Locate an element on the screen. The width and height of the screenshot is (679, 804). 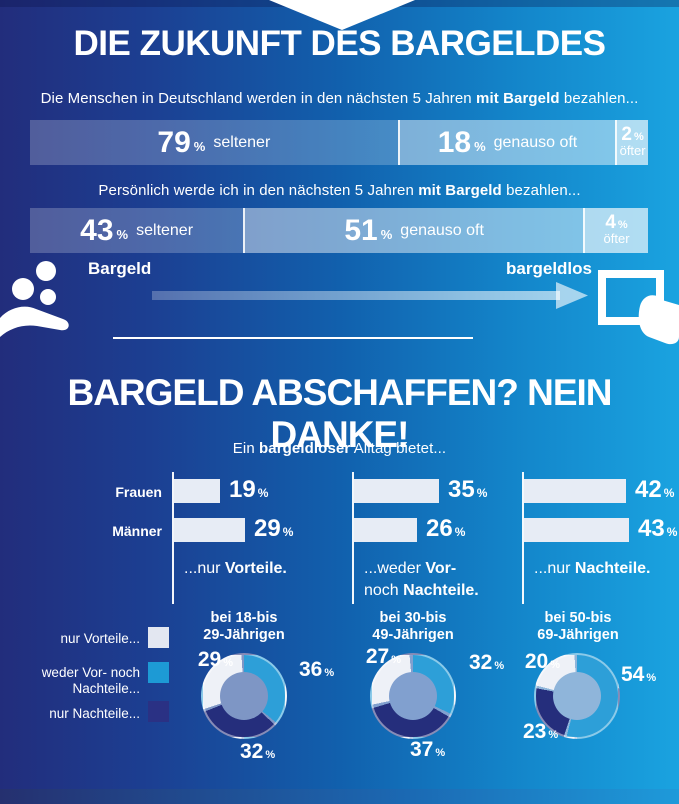
donut-title-50-69: bei 50-bis 69-Jährigen is located at coordinates (578, 626).